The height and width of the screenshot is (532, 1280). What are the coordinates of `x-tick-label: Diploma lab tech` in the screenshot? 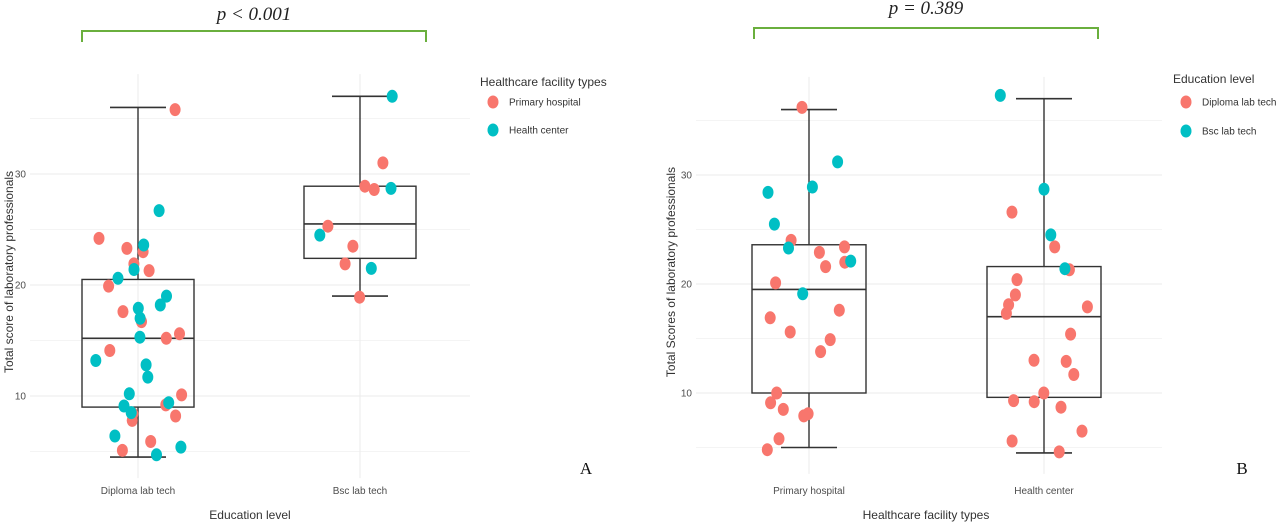 It's located at (138, 491).